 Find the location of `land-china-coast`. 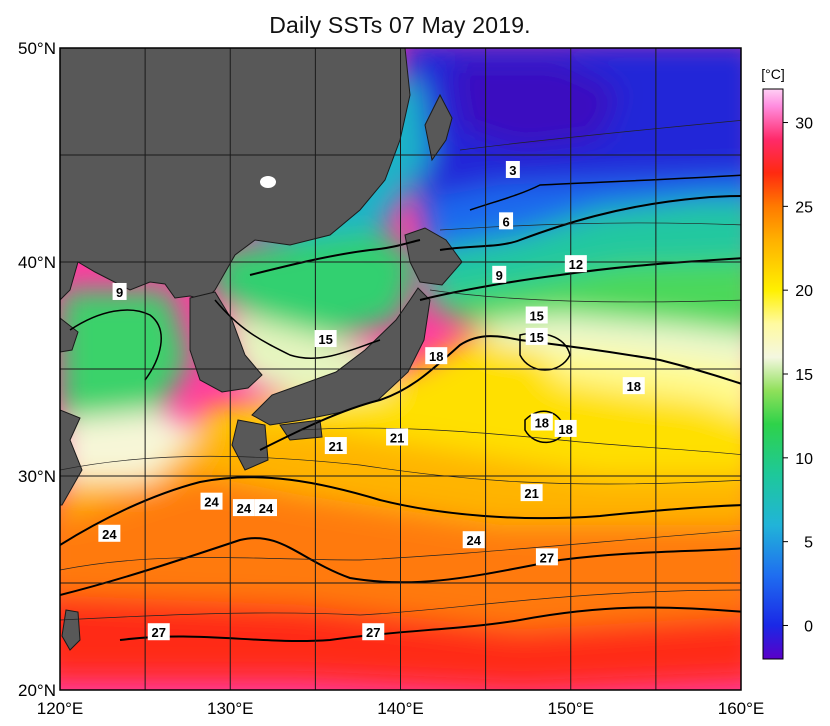

land-china-coast is located at coordinates (71, 457).